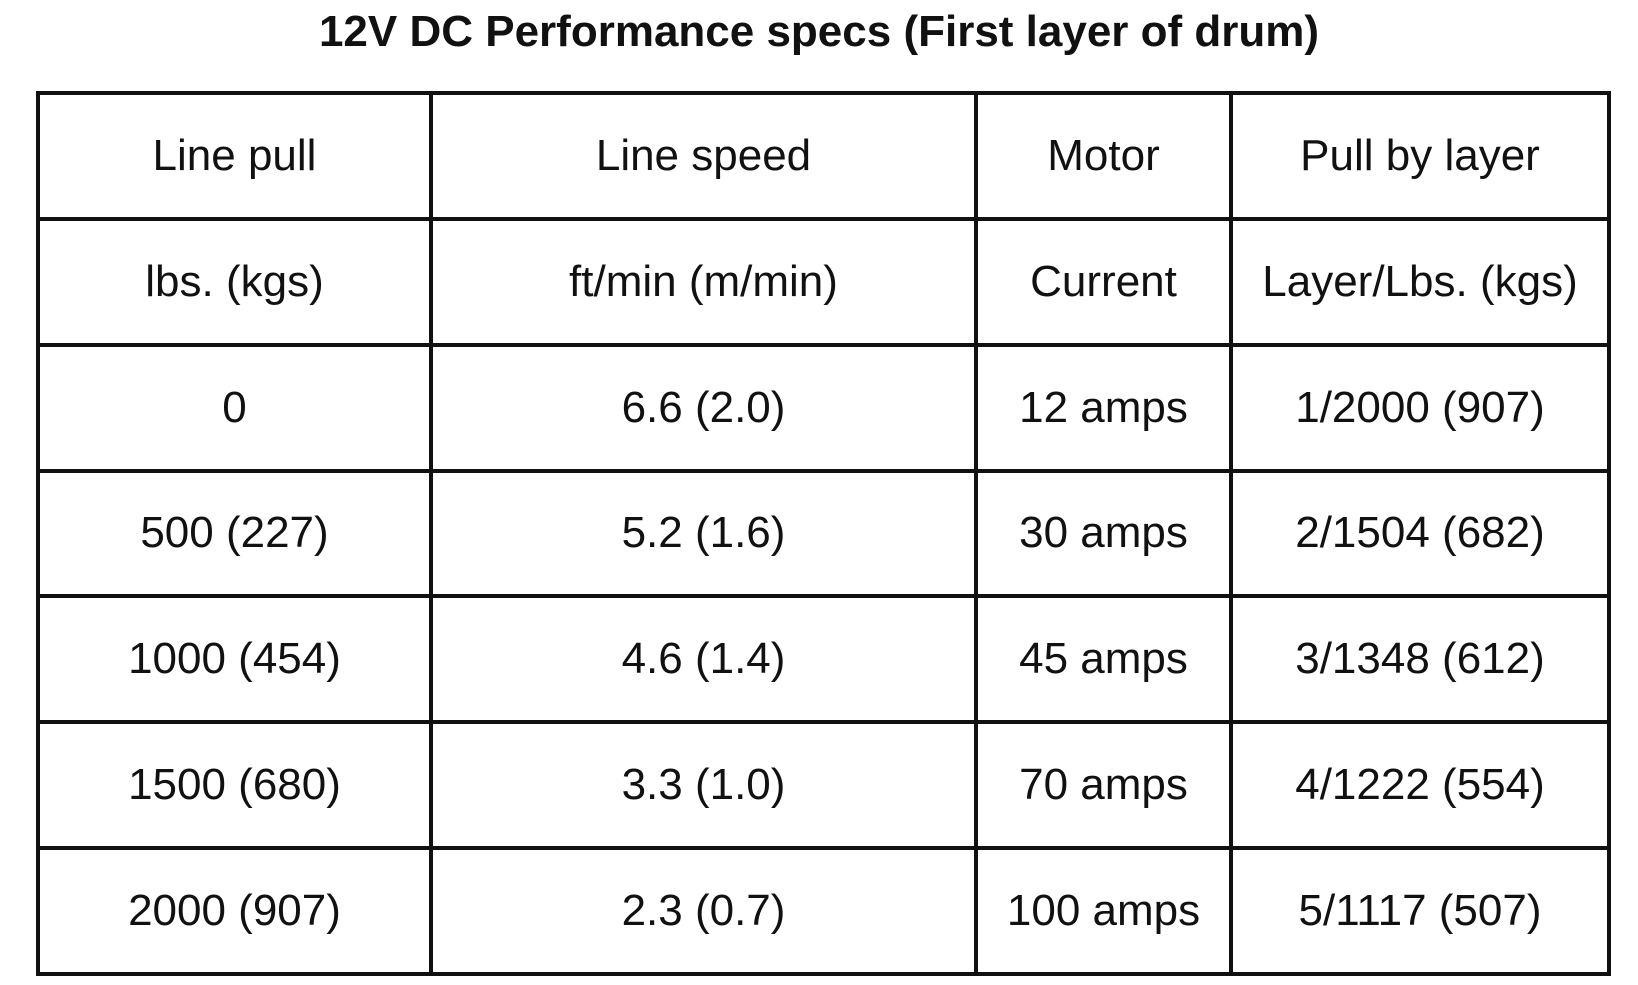 The height and width of the screenshot is (985, 1638). I want to click on cell-line-speed: 2.3 (0.7), so click(703, 911).